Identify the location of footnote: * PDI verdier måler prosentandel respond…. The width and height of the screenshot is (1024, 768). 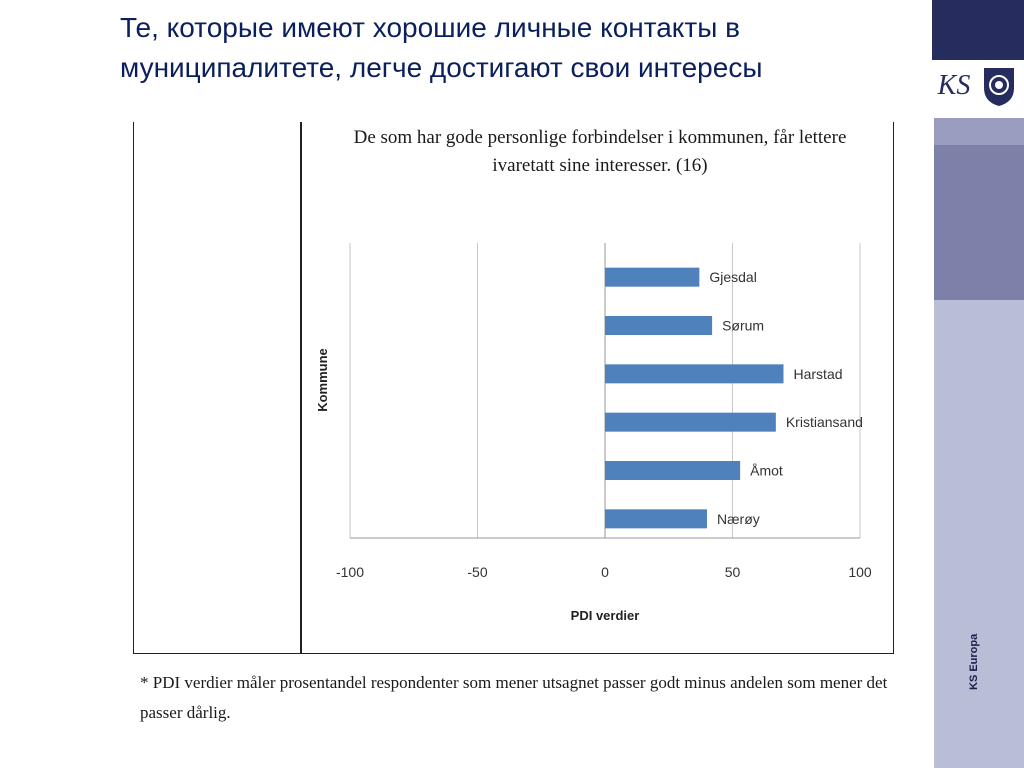
(514, 697).